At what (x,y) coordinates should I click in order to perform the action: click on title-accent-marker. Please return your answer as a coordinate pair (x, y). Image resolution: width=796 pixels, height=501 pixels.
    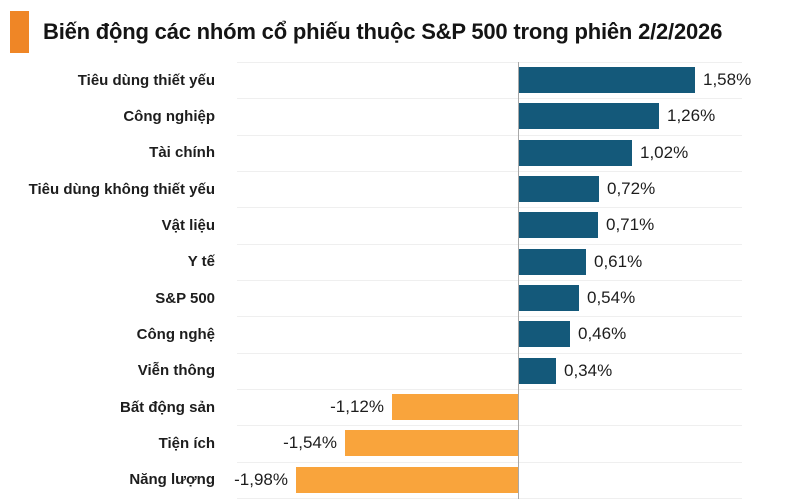
    Looking at the image, I should click on (19, 32).